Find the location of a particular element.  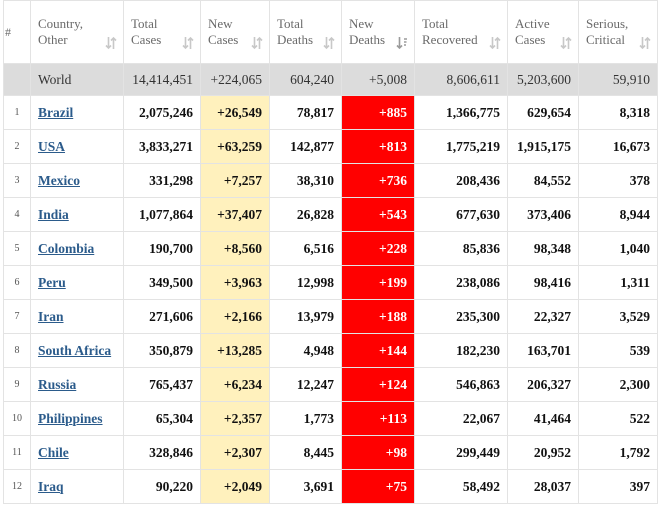

country-link: Iraq is located at coordinates (51, 486).